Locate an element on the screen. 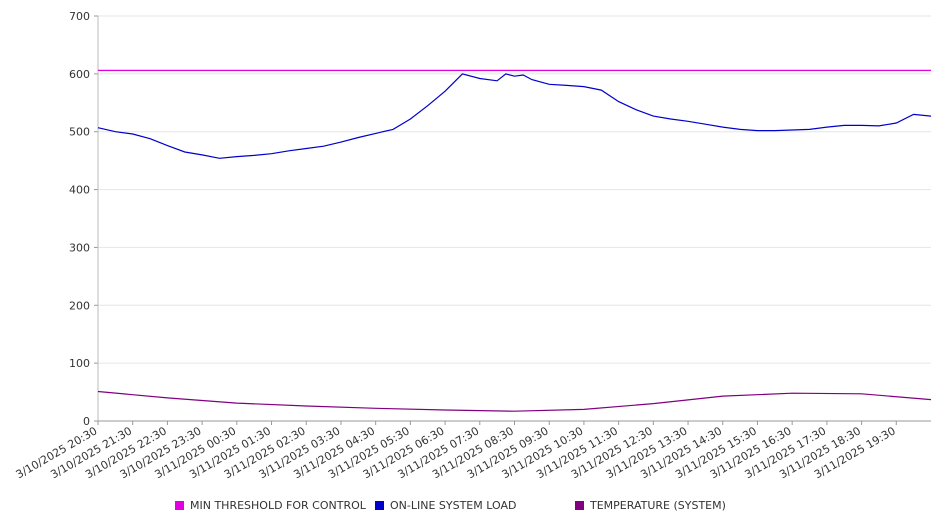 This screenshot has width=946, height=526. legend-item-threshold: MIN THRESHOLD FOR CONTROL is located at coordinates (270, 505).